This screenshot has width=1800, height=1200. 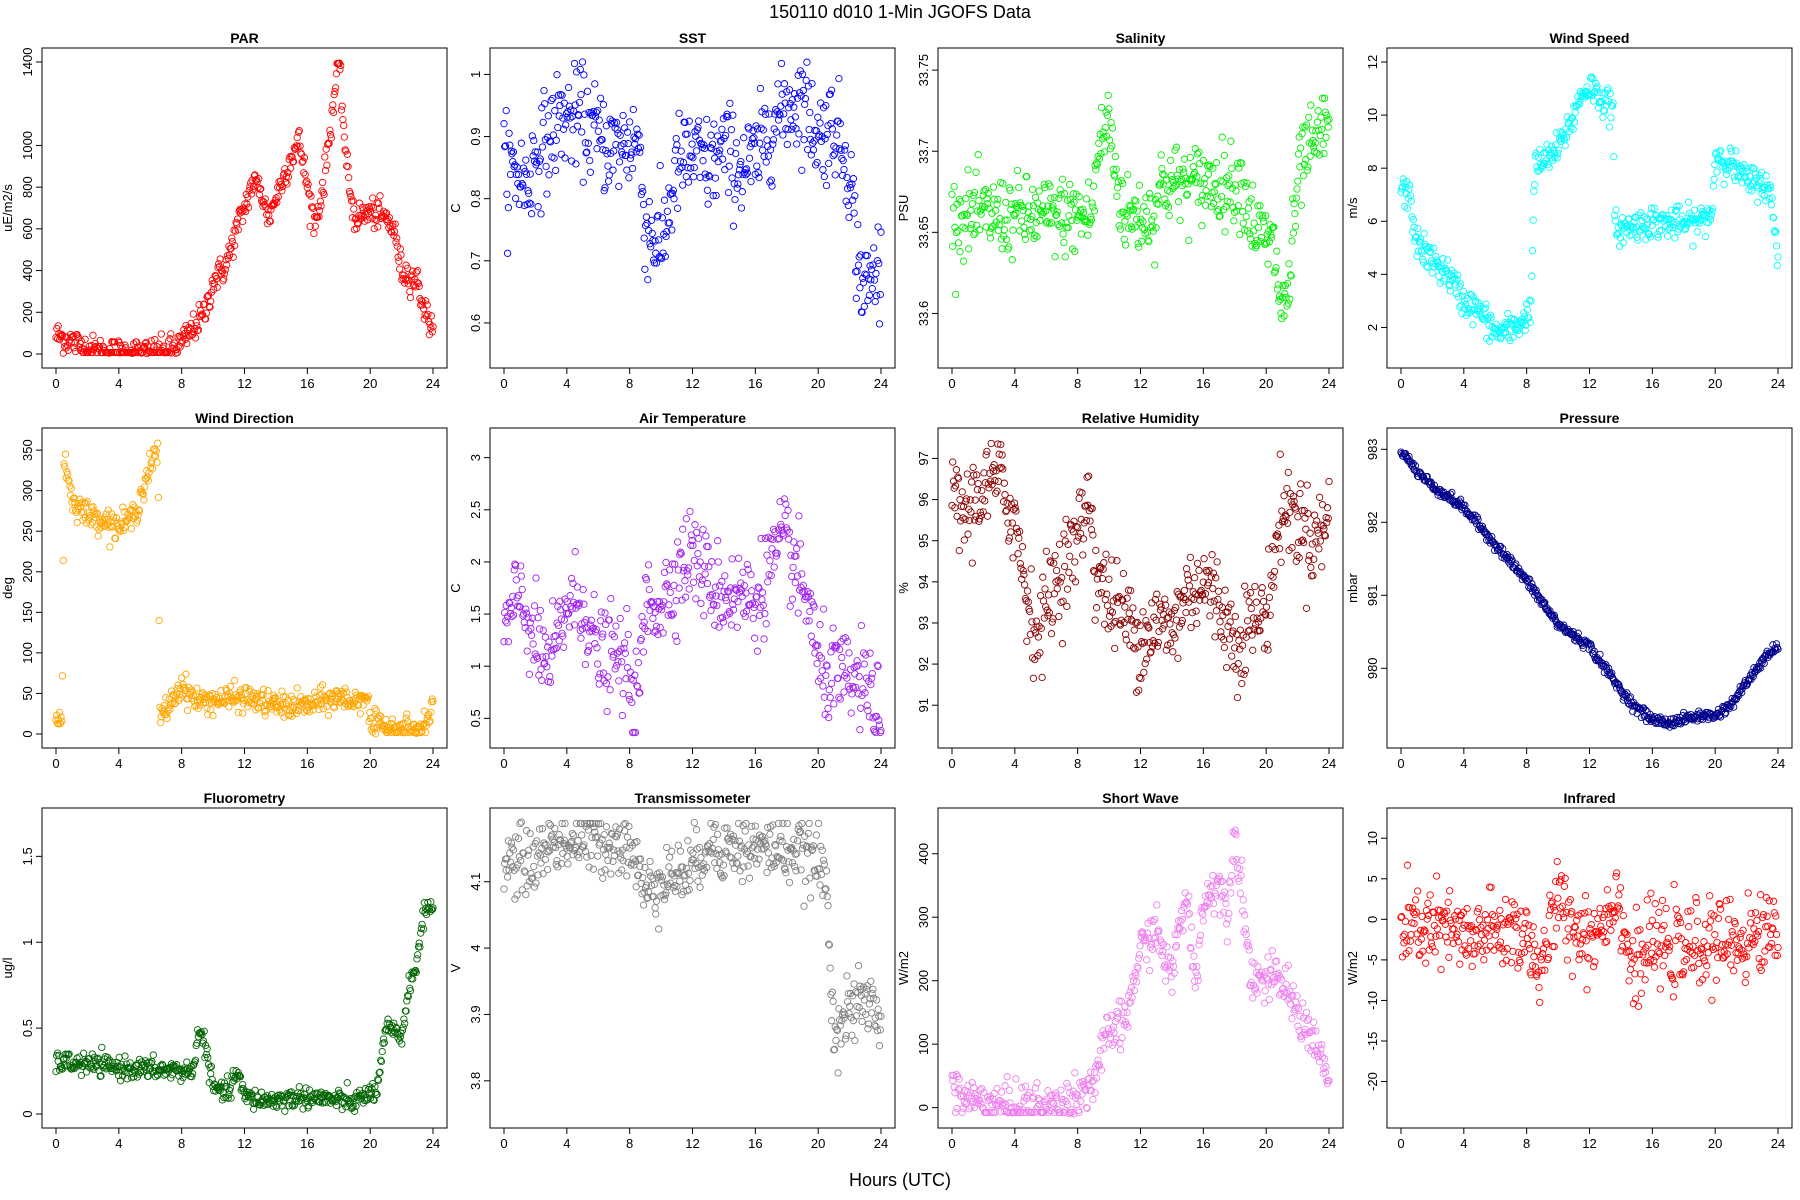 What do you see at coordinates (1715, 383) in the screenshot?
I see `x-tick-label: 20` at bounding box center [1715, 383].